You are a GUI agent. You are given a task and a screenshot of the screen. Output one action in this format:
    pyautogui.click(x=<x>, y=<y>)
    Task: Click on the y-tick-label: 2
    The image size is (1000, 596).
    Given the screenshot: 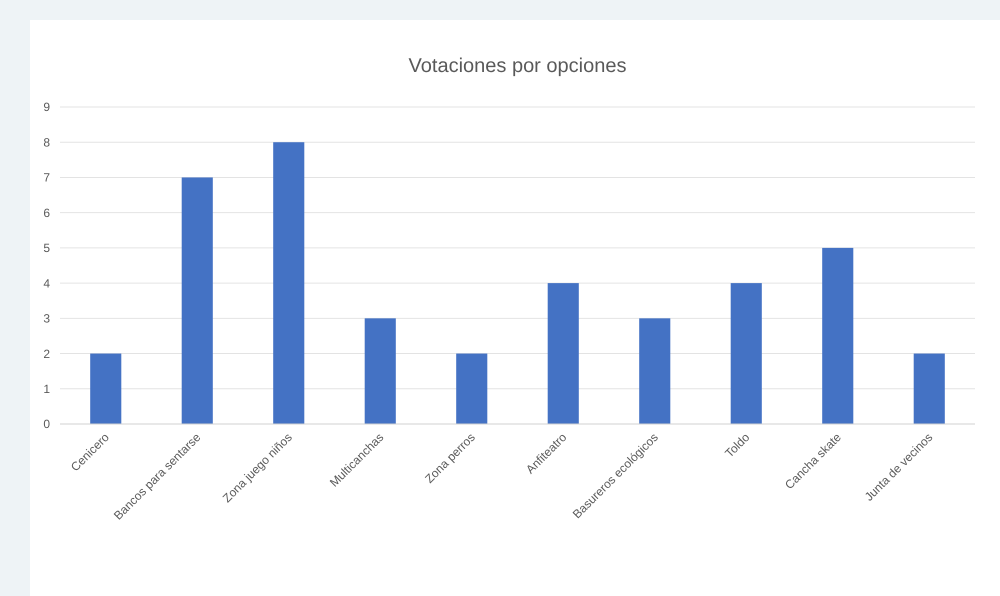 What is the action you would take?
    pyautogui.click(x=46, y=353)
    